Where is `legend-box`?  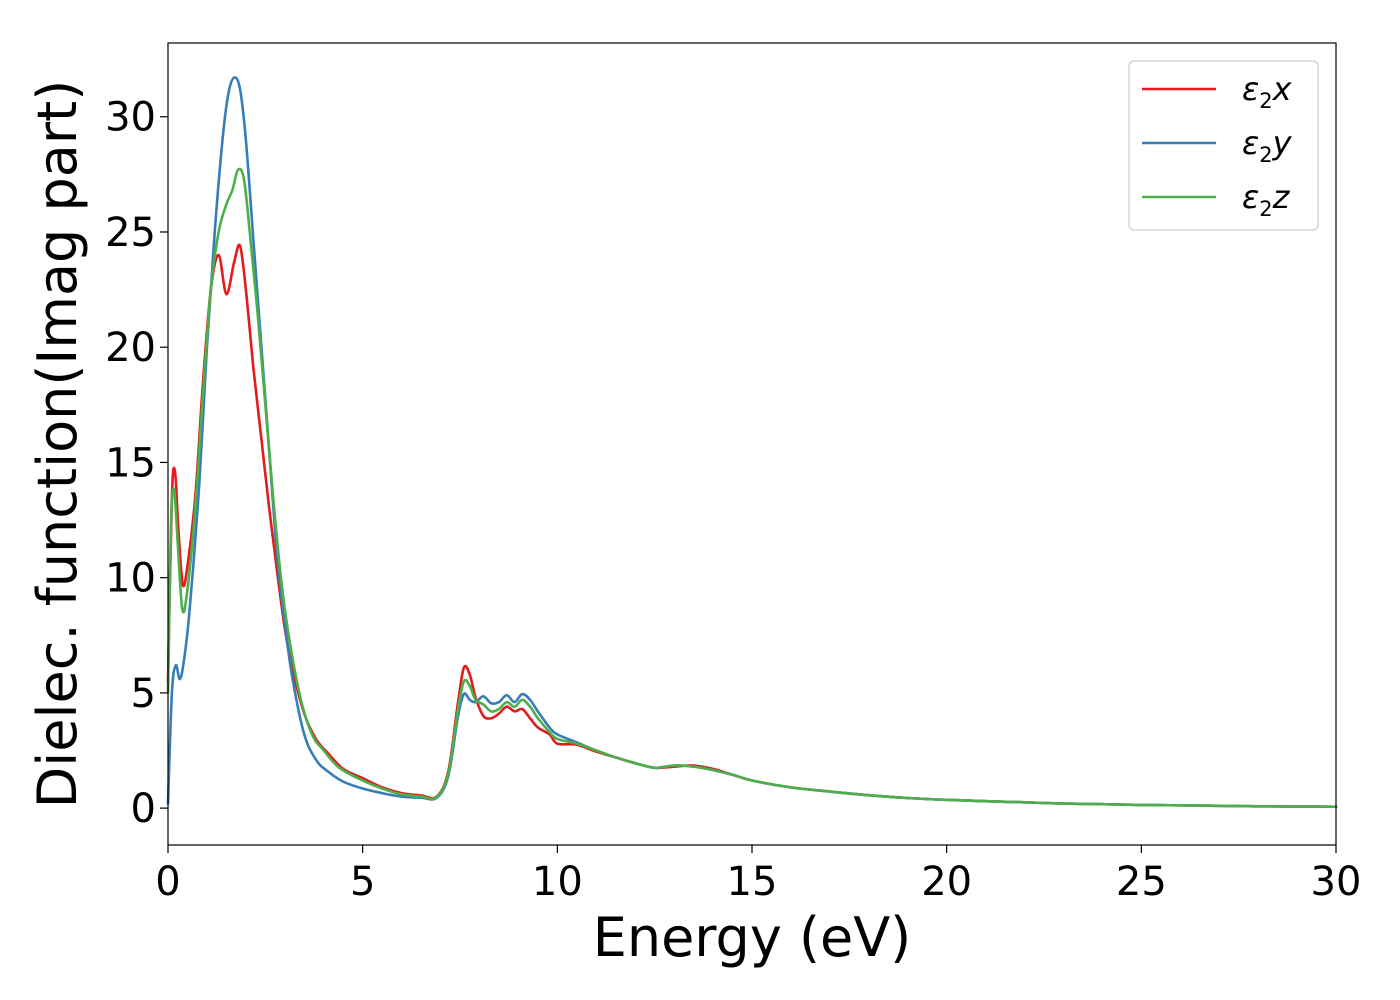 legend-box is located at coordinates (1223, 145).